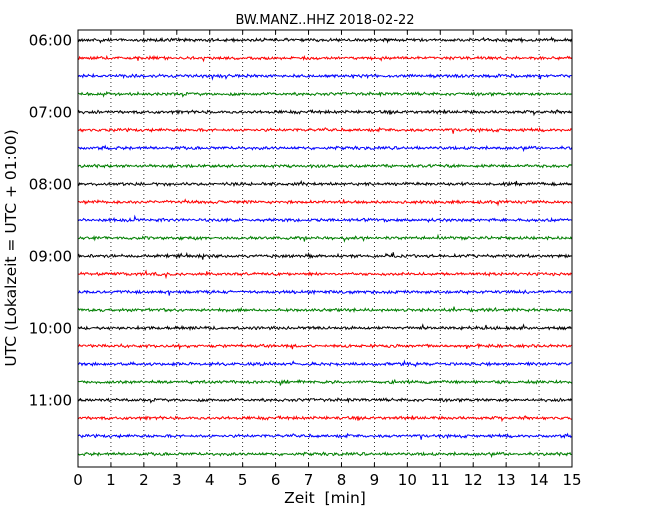  Describe the element at coordinates (276, 480) in the screenshot. I see `x-tick-label: 6` at that location.